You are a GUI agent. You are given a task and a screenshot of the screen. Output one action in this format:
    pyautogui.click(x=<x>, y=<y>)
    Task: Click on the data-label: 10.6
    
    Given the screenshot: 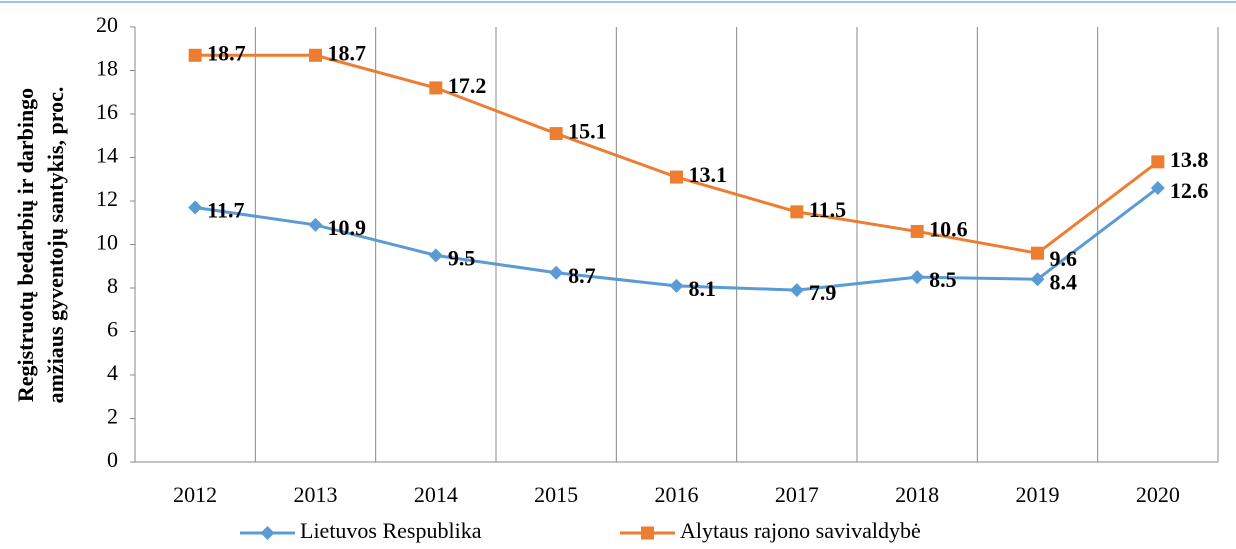 What is the action you would take?
    pyautogui.click(x=948, y=228)
    